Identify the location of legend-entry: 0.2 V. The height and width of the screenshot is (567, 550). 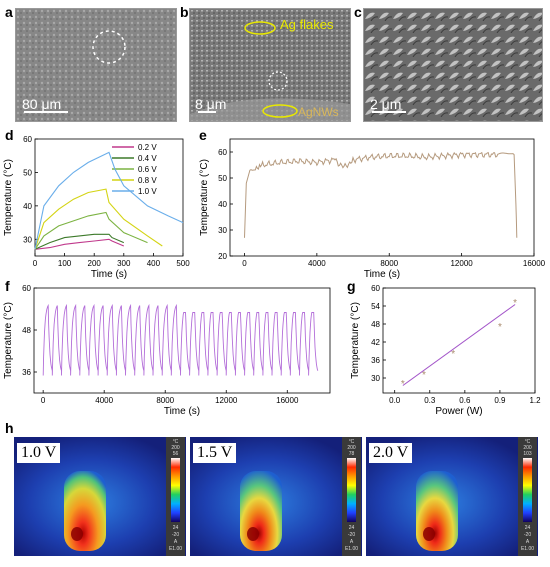
(147, 147).